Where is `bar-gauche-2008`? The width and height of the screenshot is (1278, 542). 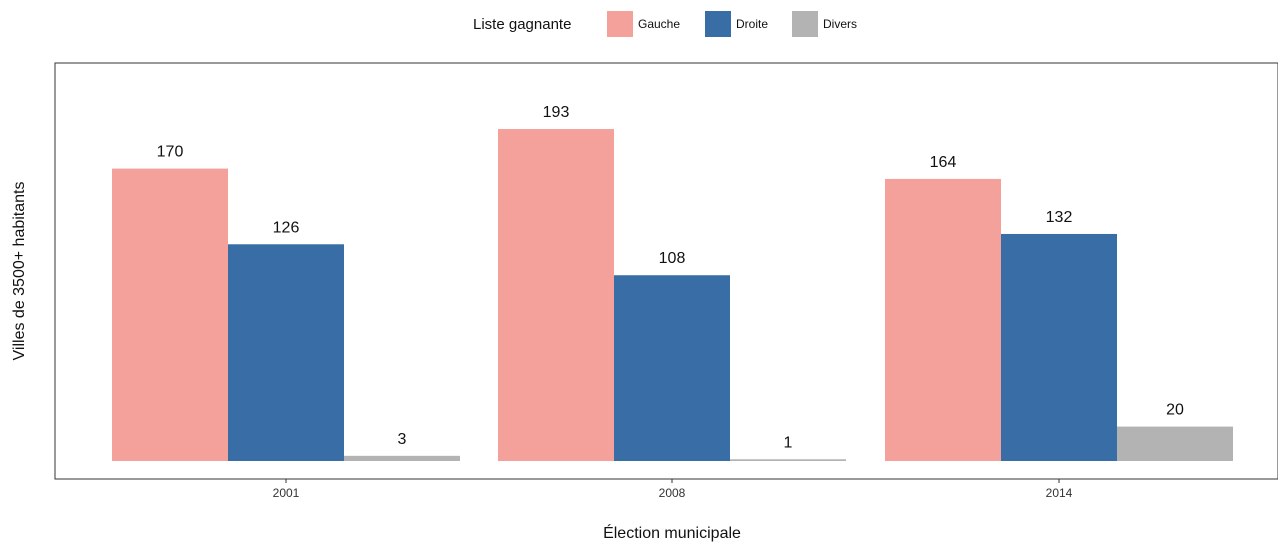 bar-gauche-2008 is located at coordinates (556, 295).